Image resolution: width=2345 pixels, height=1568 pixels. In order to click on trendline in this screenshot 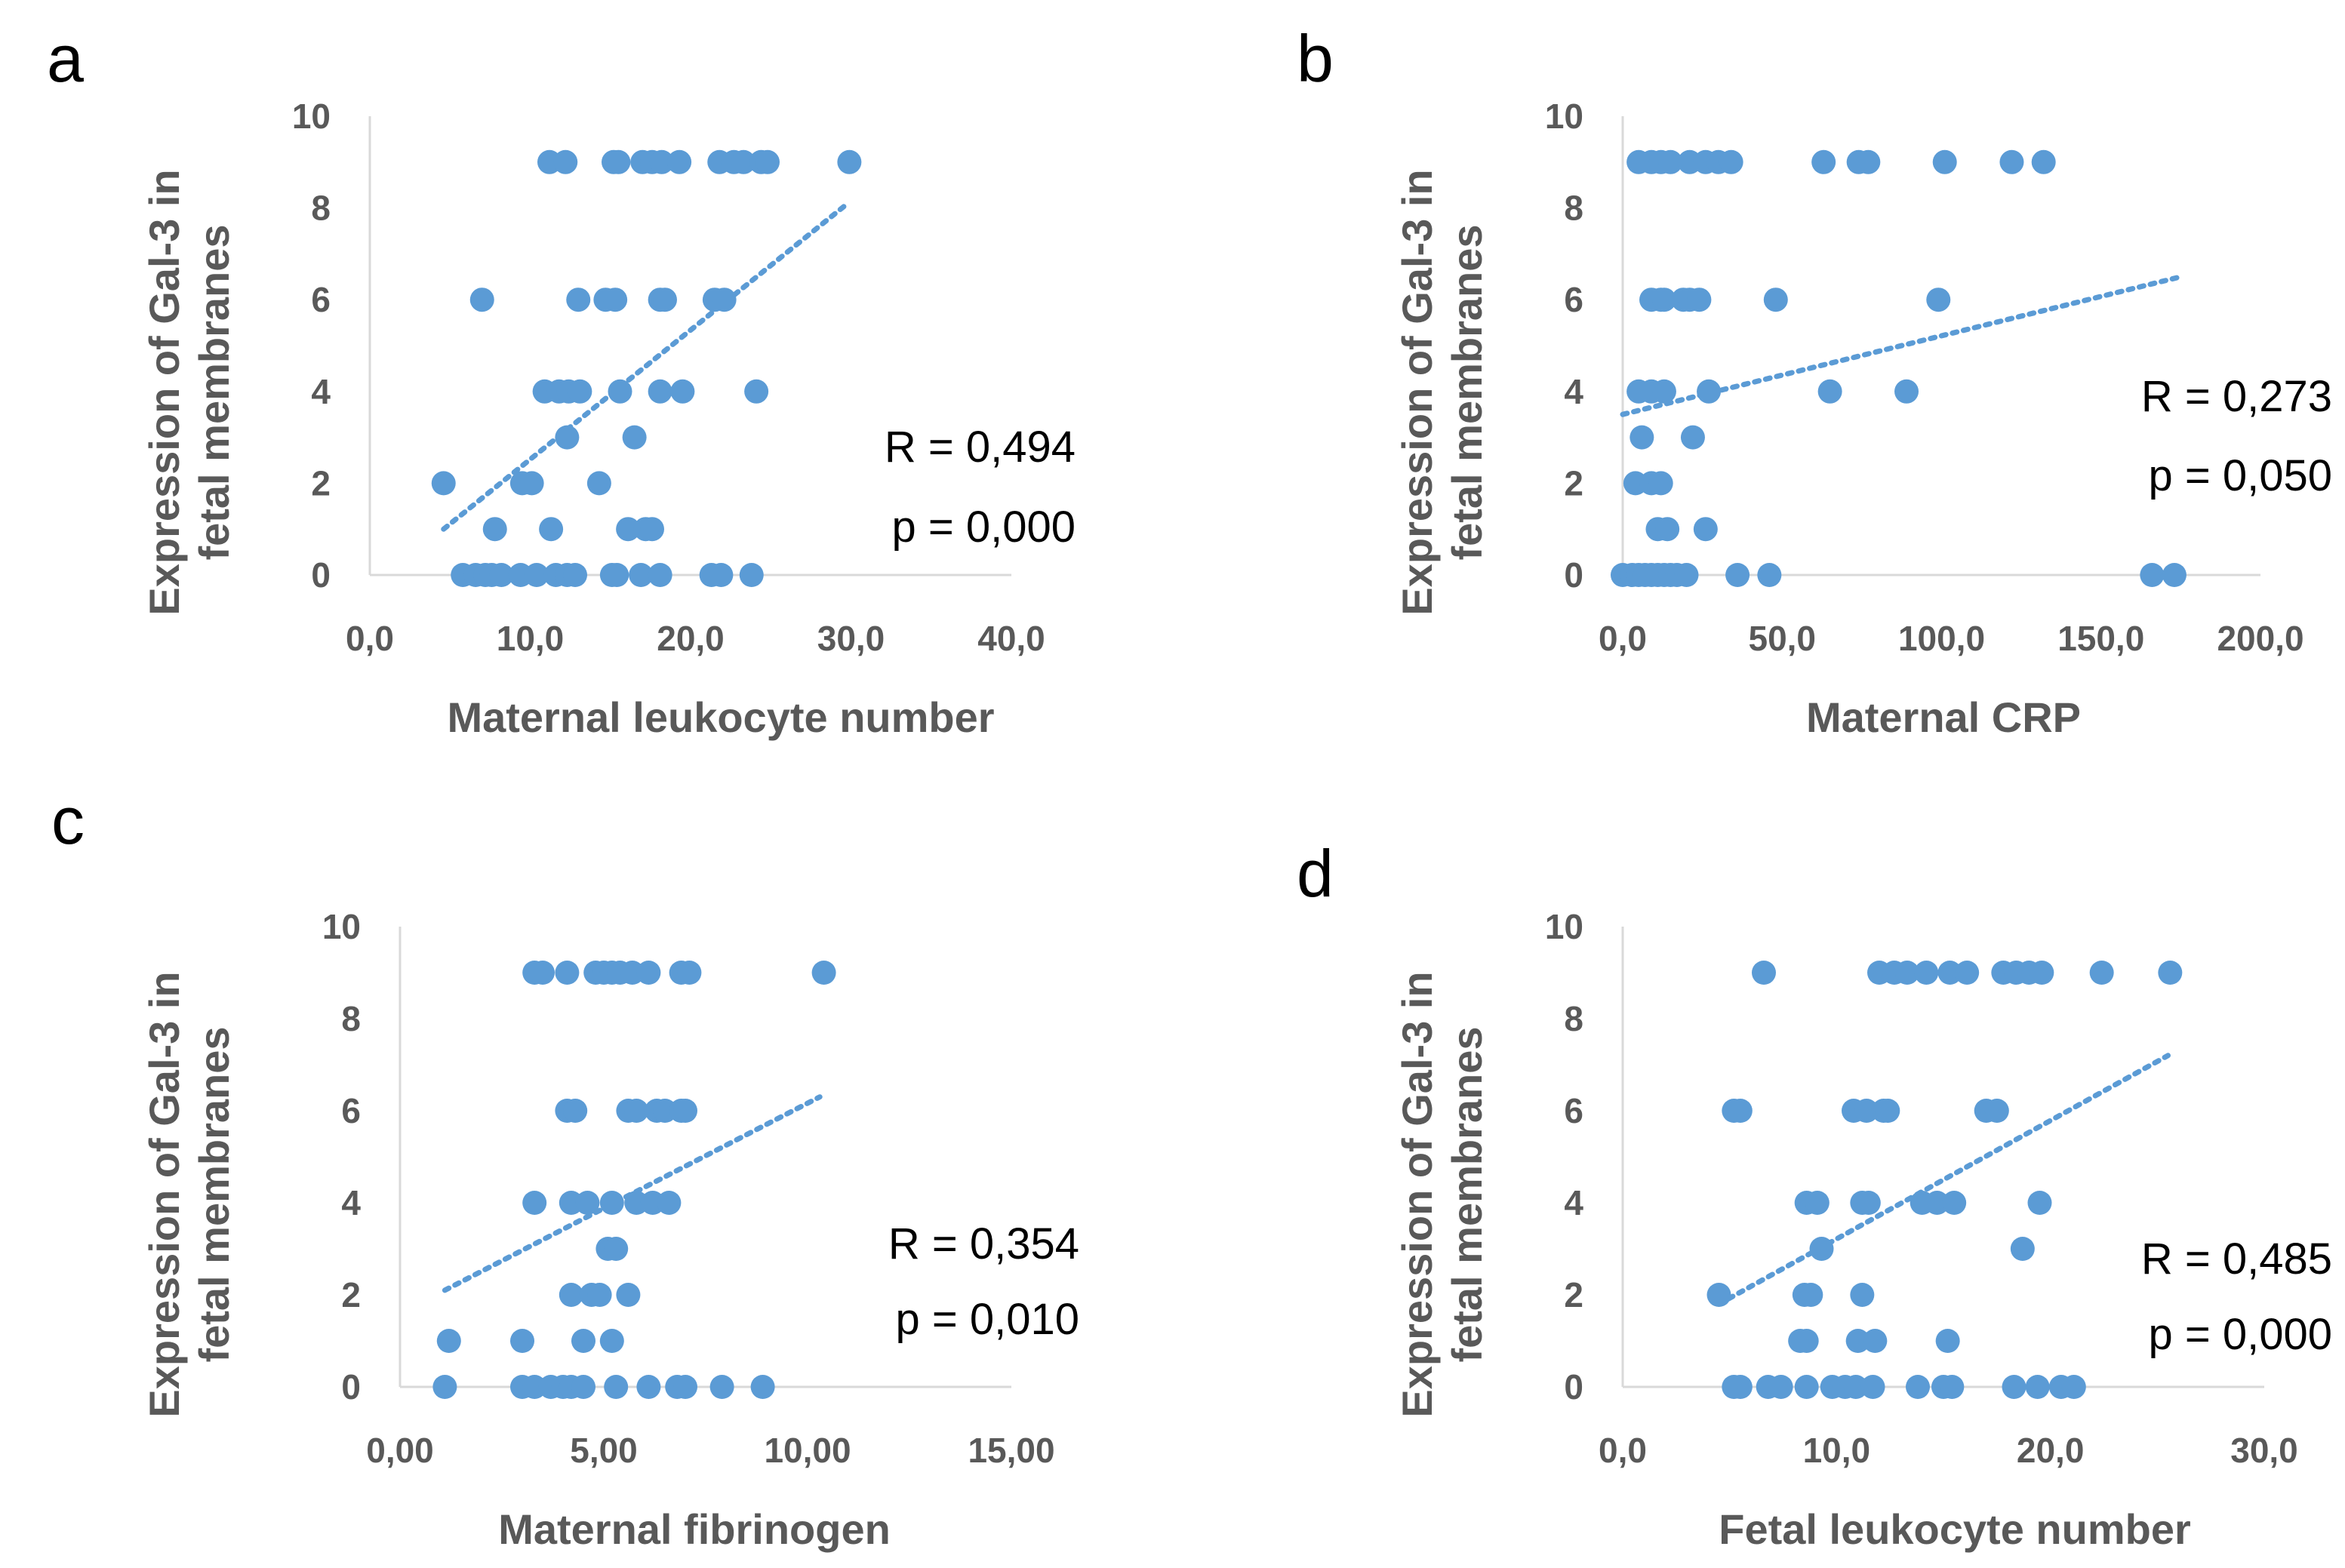, I will do `click(1943, 1180)`.